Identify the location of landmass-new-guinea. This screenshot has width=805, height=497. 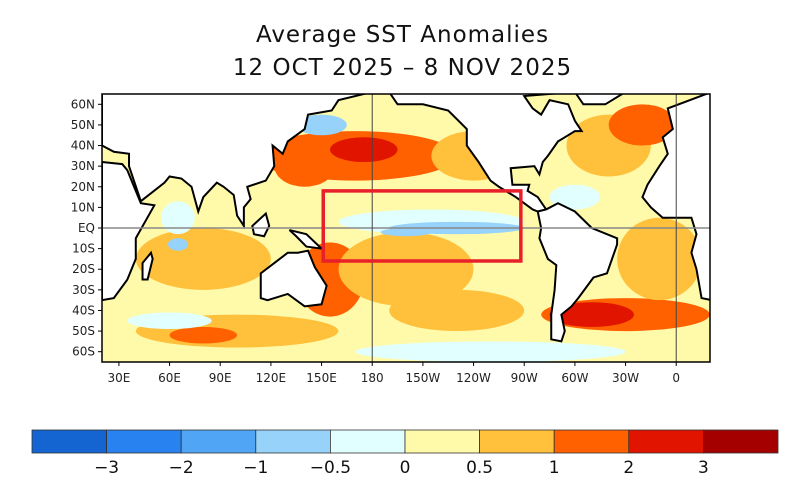
(306, 240).